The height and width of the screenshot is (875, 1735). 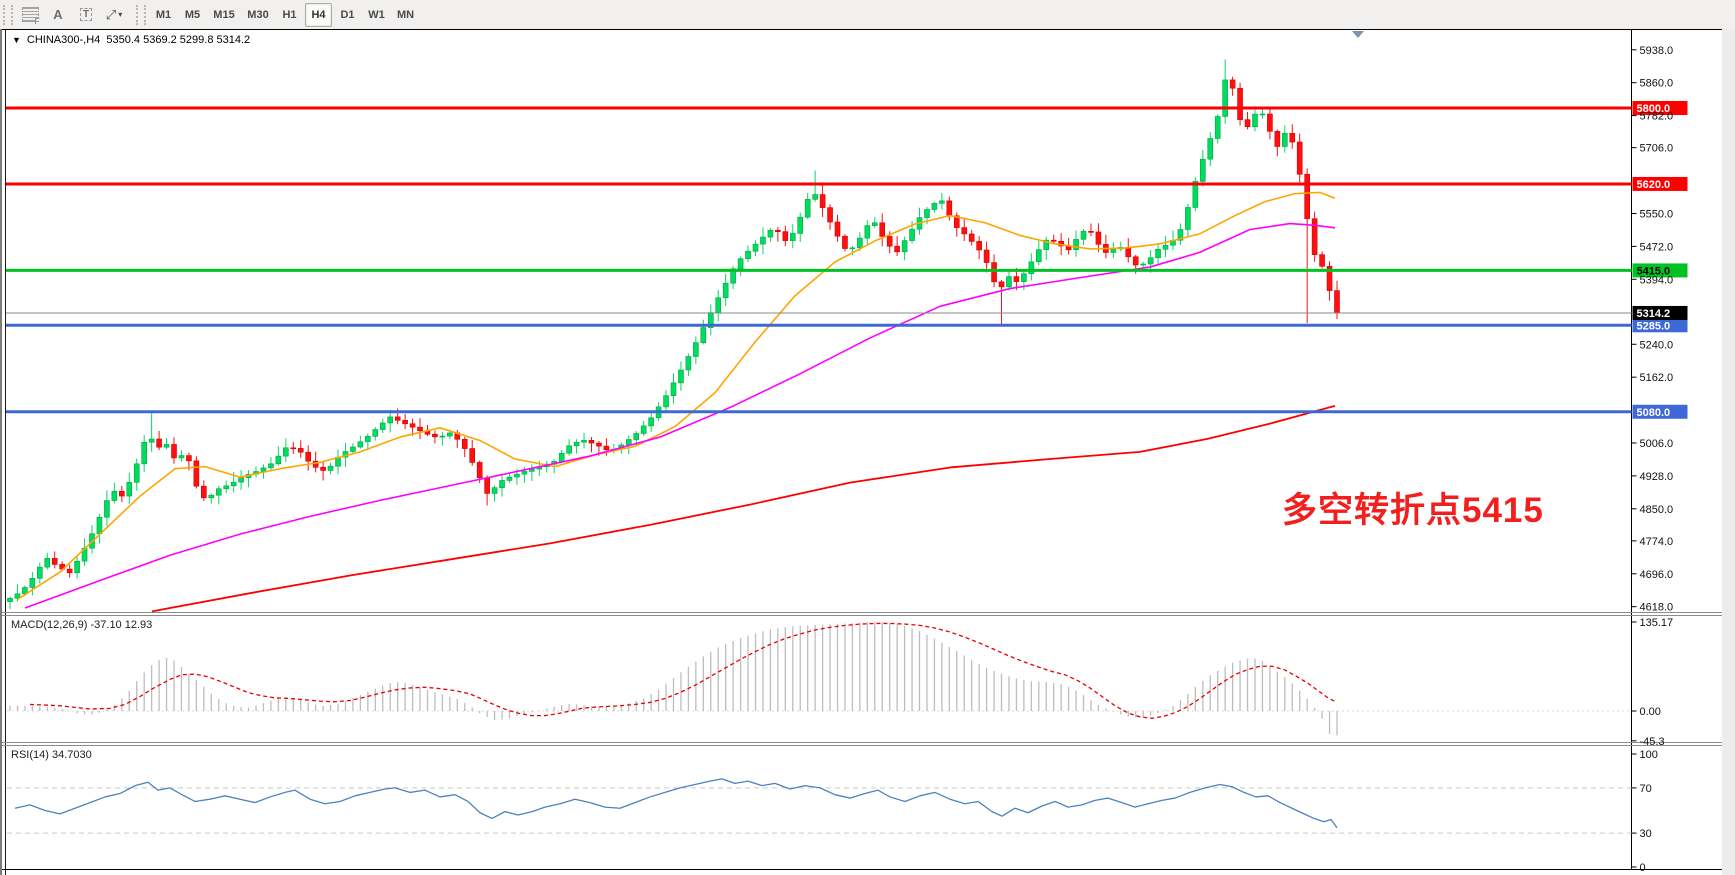 What do you see at coordinates (1650, 712) in the screenshot?
I see `svg-text: 0.00` at bounding box center [1650, 712].